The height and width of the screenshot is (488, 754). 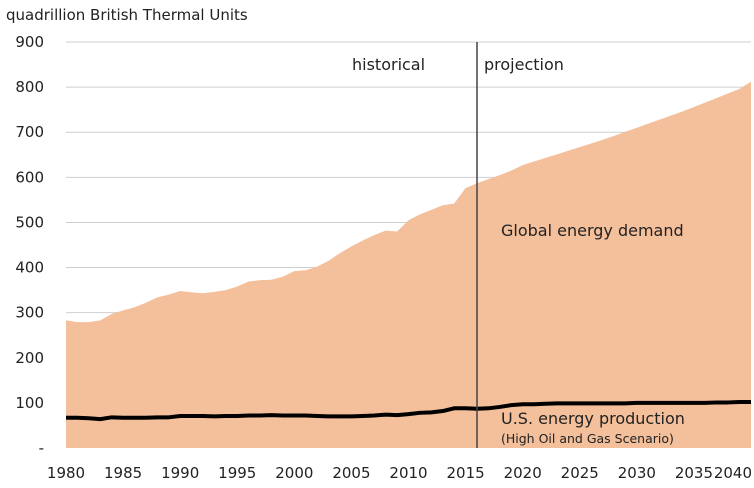 What do you see at coordinates (237, 473) in the screenshot?
I see `x-tick-label-1995: 1995` at bounding box center [237, 473].